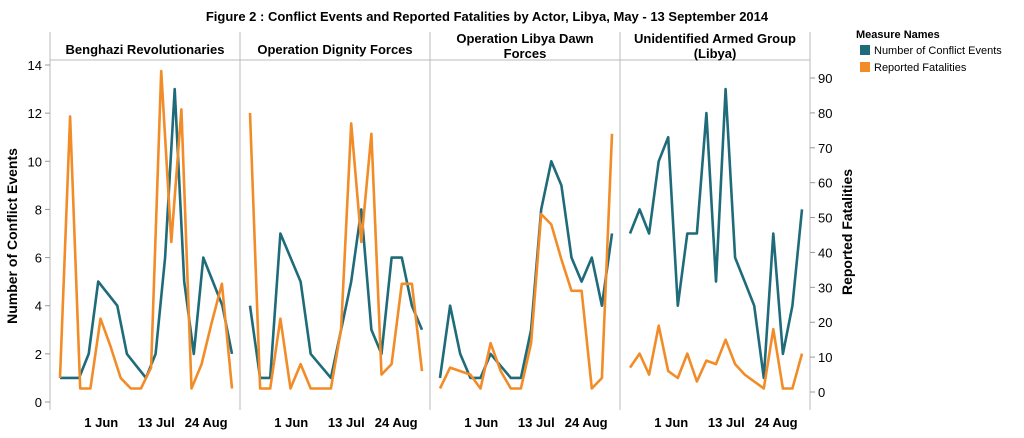 The width and height of the screenshot is (1024, 438). Describe the element at coordinates (38, 306) in the screenshot. I see `left-tick-label: 4` at that location.